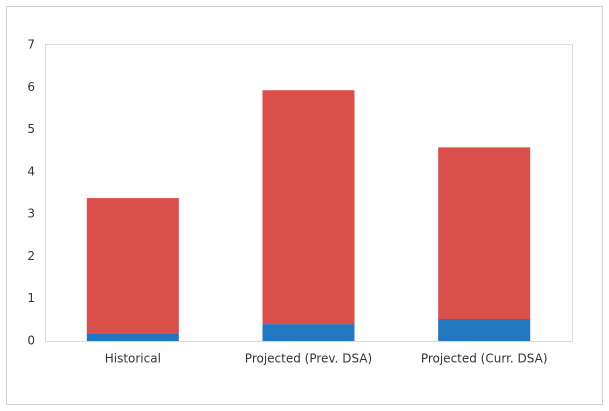 This screenshot has height=411, width=609. I want to click on x-tick-label: Projected (Curr. DSA), so click(484, 359).